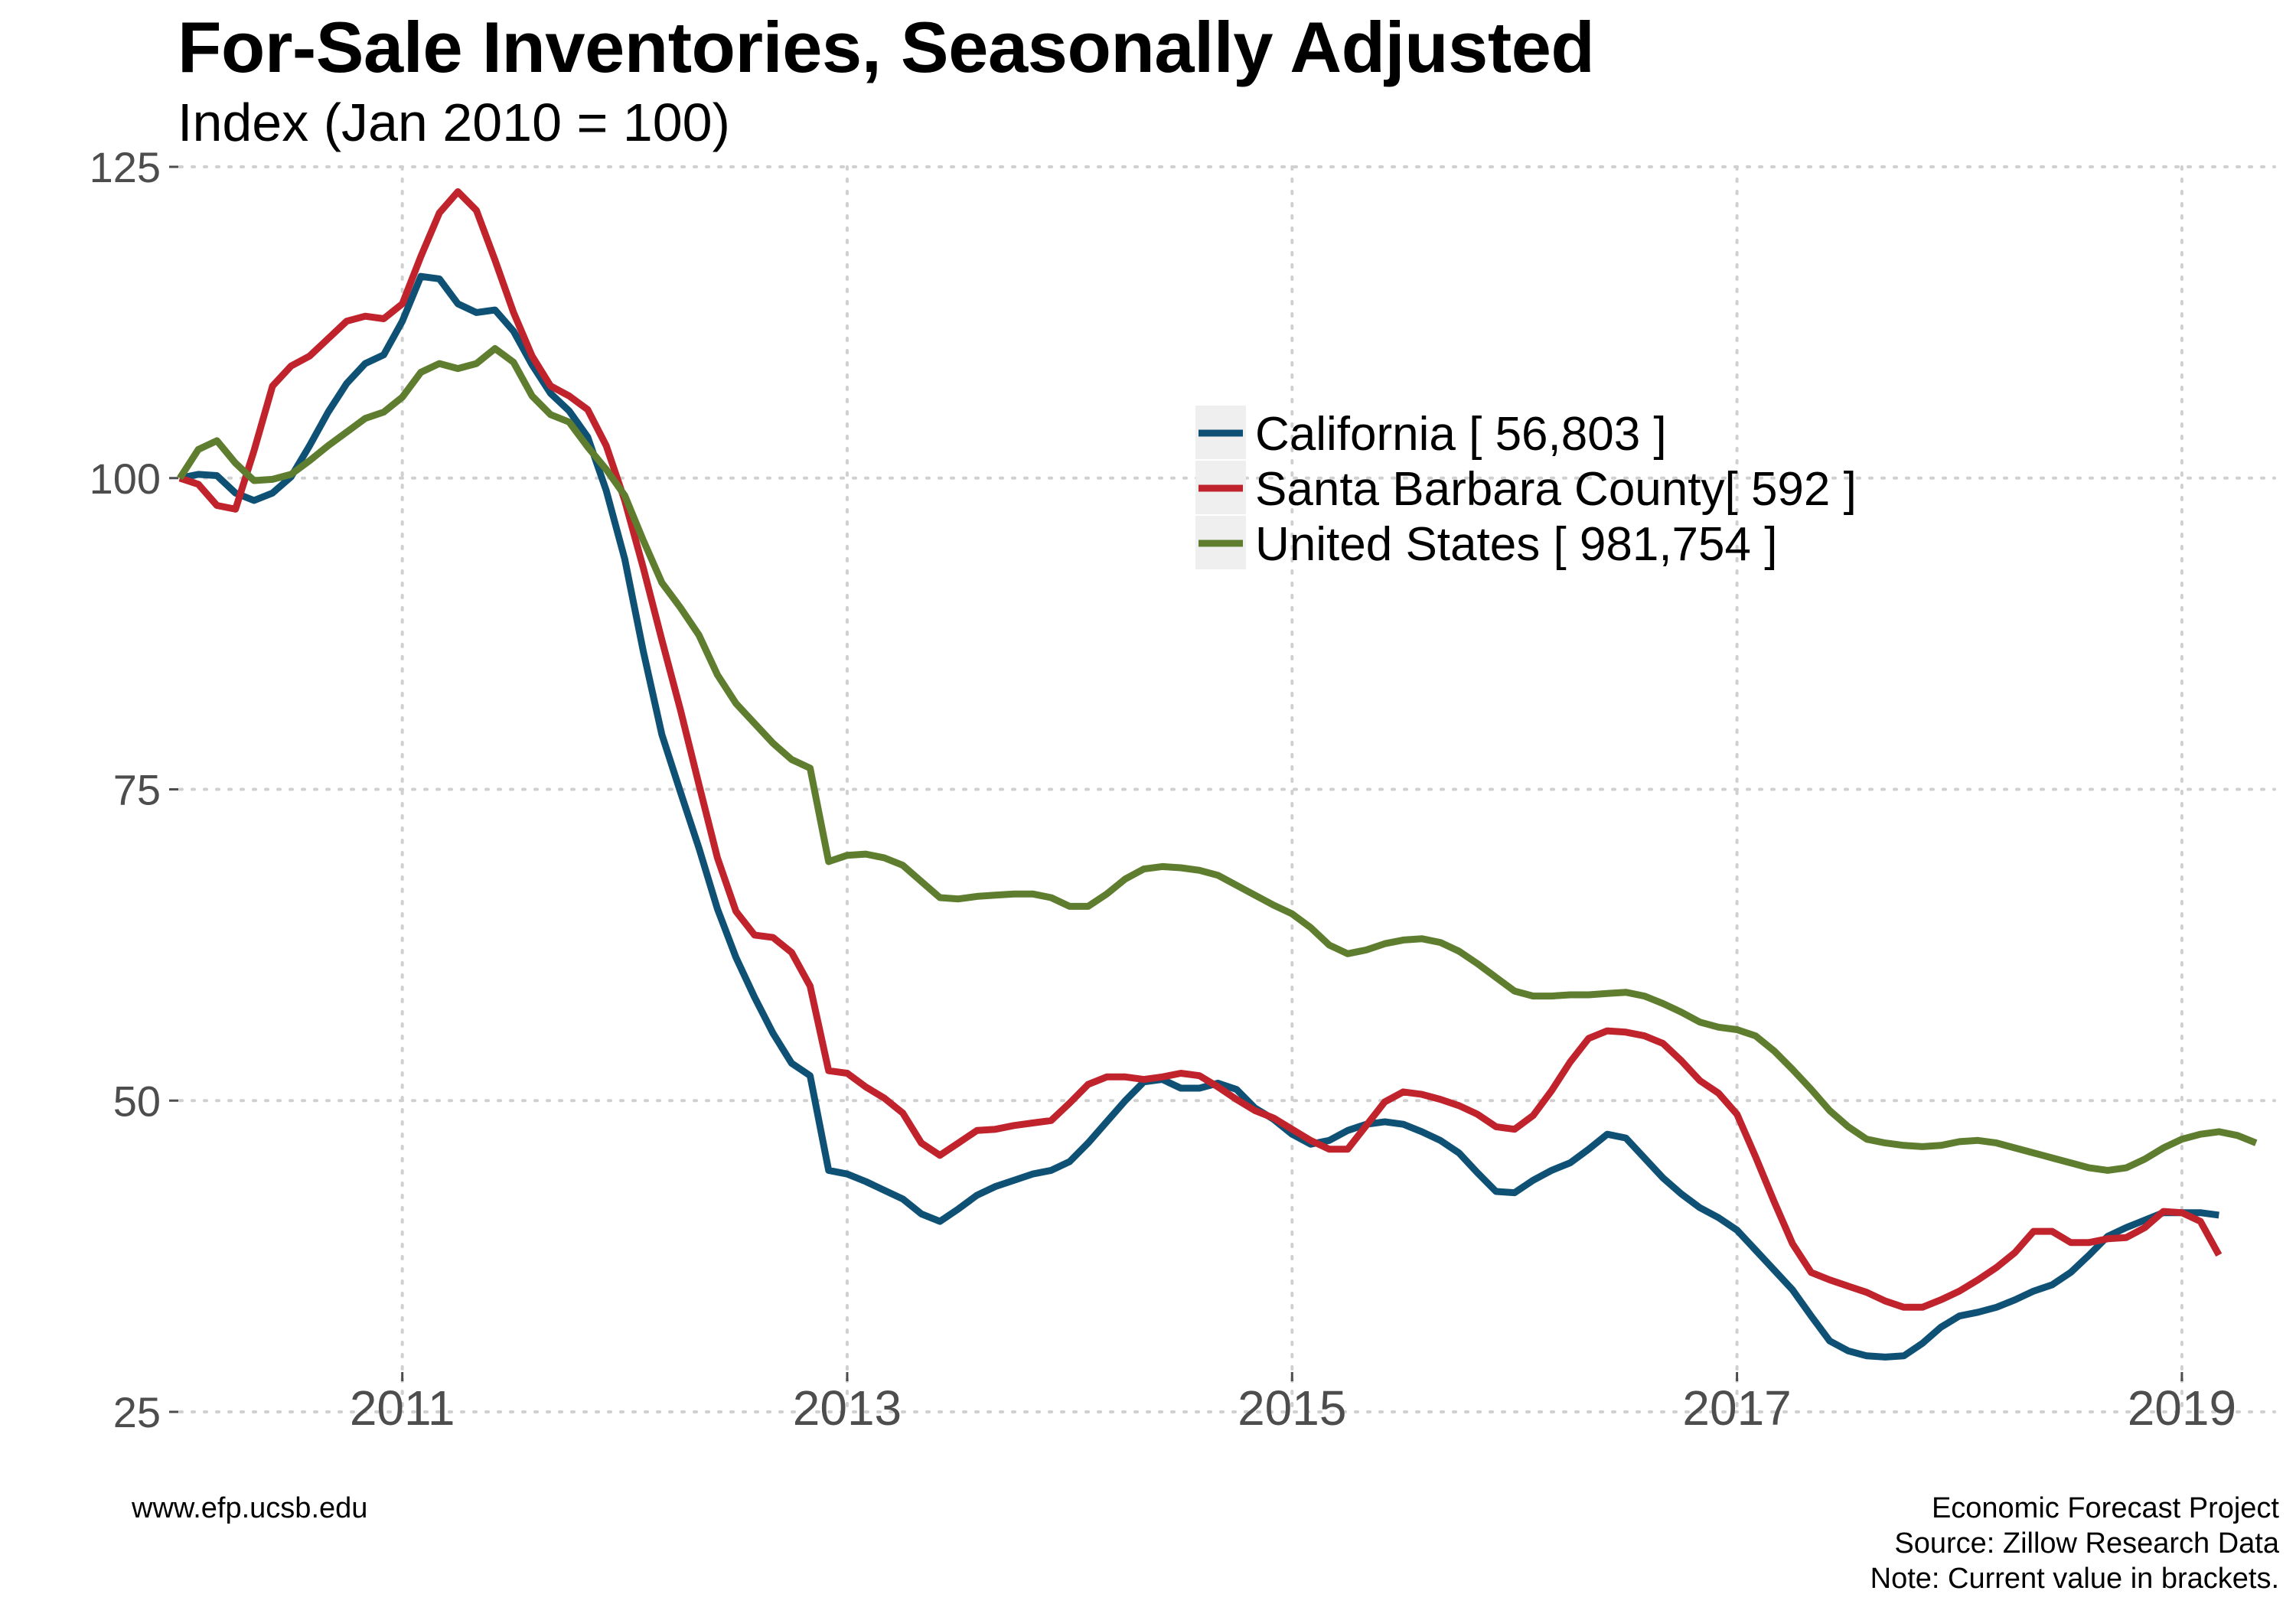 The height and width of the screenshot is (1607, 2296). I want to click on y-tick-label: 125, so click(125, 167).